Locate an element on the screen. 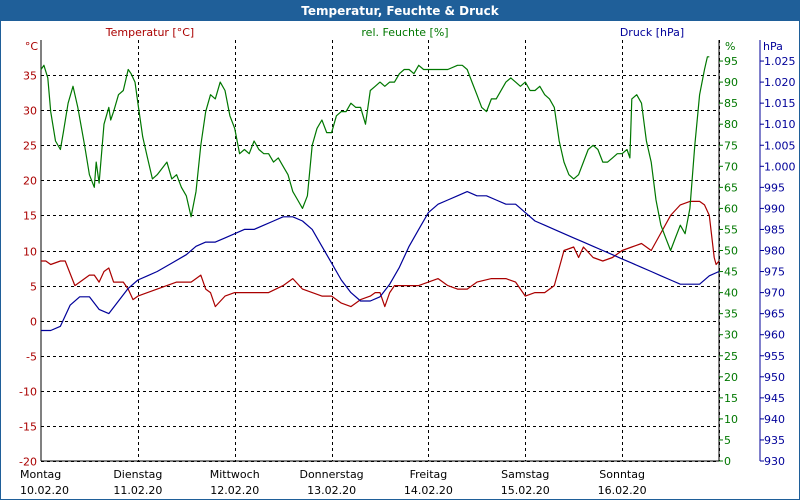 Image resolution: width=800 pixels, height=500 pixels. x-day-label: Freitag is located at coordinates (429, 474).